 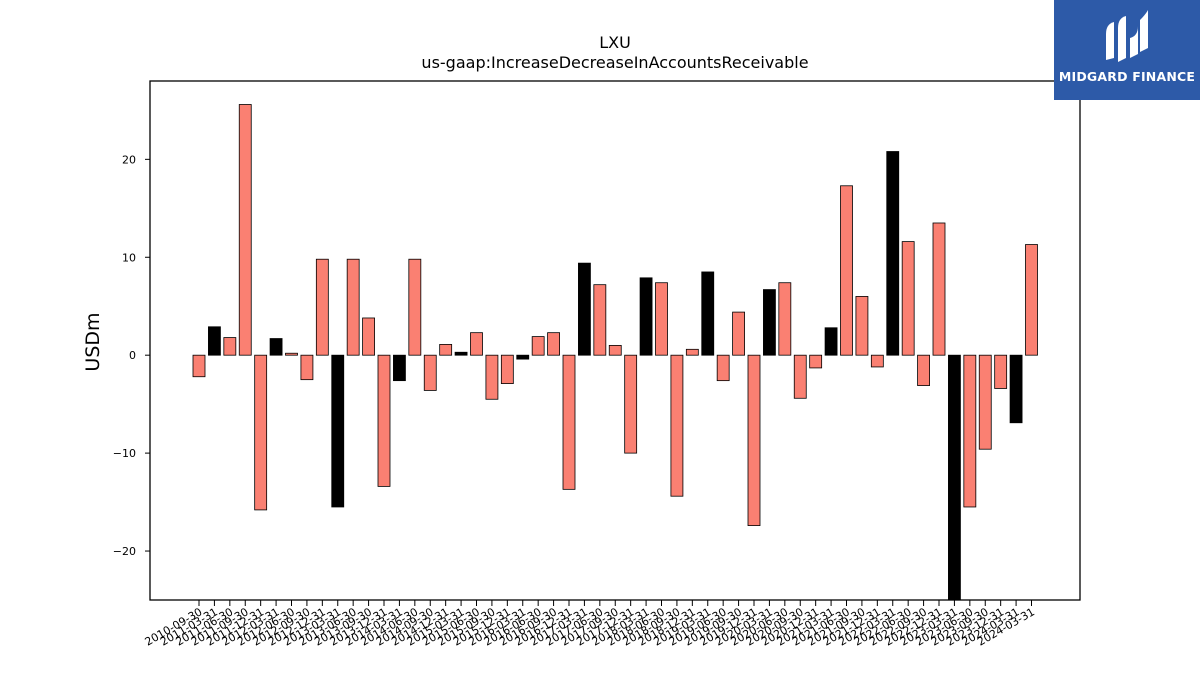 I want to click on y-tick-label: 0, so click(x=132, y=355).